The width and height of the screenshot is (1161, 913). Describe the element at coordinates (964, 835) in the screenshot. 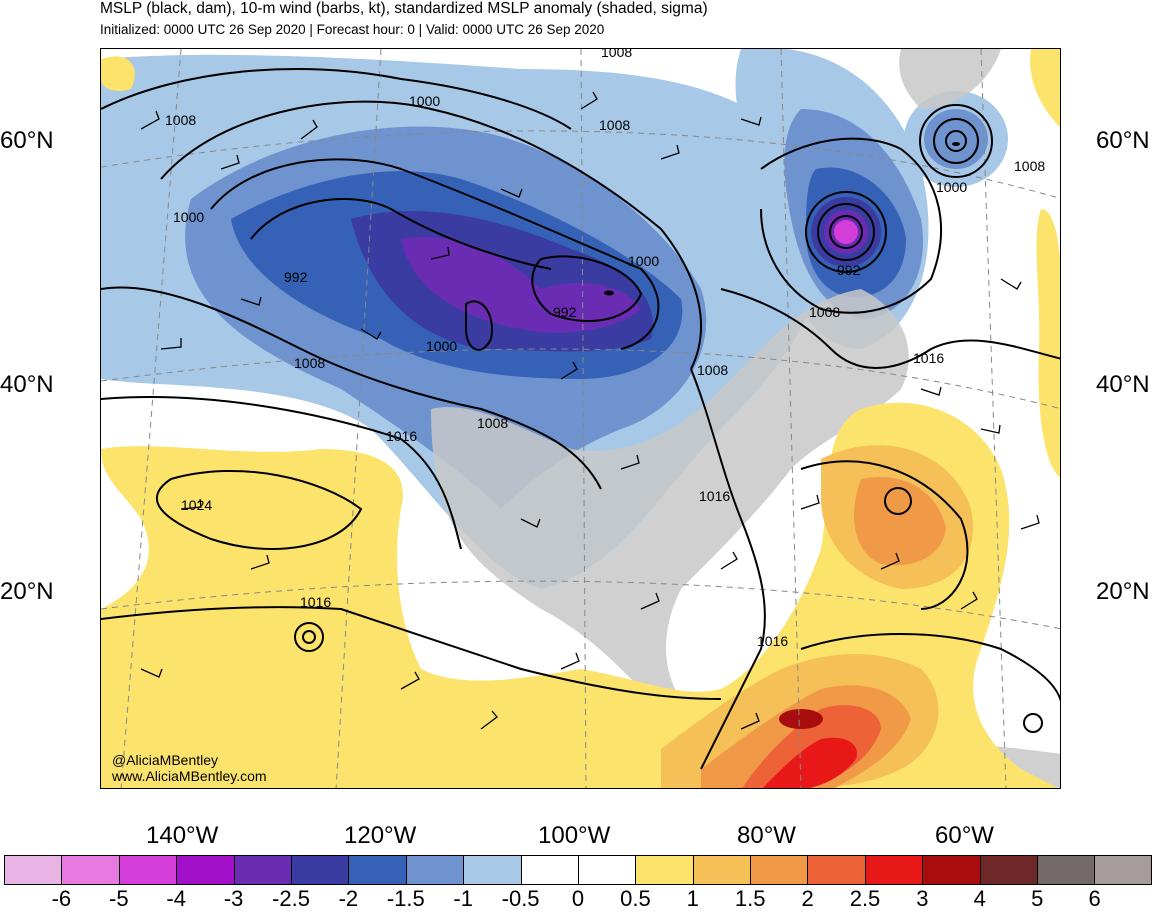

I see `lon-label-60w: 60°W` at that location.